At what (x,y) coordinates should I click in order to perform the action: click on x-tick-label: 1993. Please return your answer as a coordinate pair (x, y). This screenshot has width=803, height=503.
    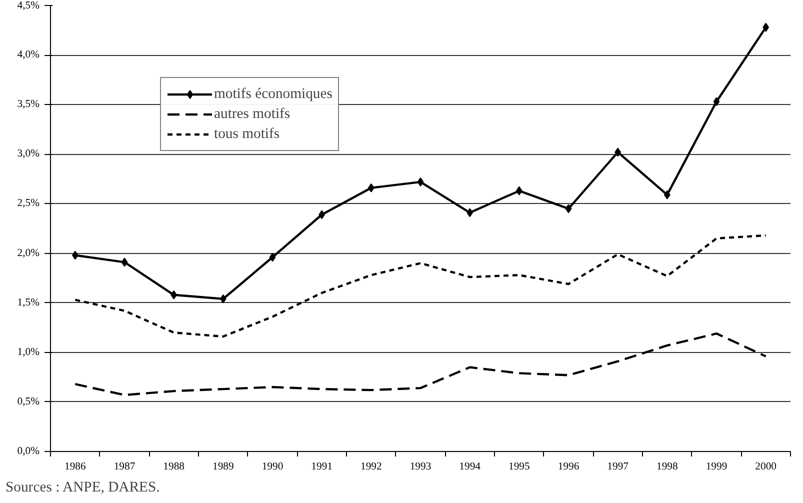
    Looking at the image, I should click on (421, 467).